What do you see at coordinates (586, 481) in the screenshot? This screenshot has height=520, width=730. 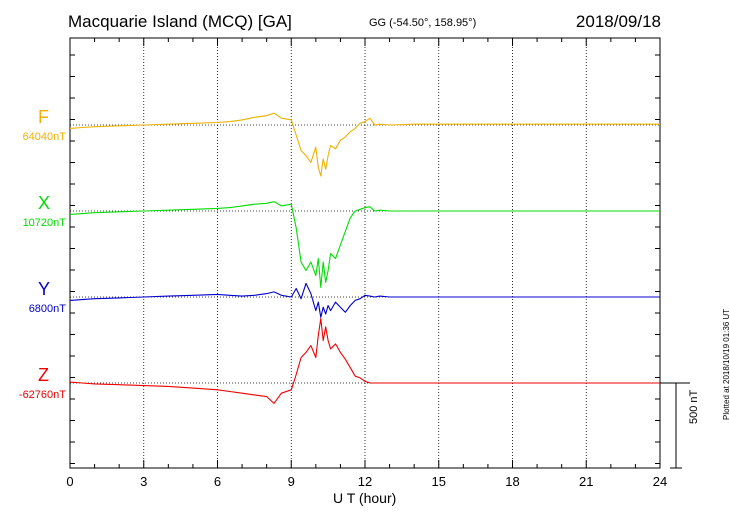 I see `x-tick-label-21: 21` at bounding box center [586, 481].